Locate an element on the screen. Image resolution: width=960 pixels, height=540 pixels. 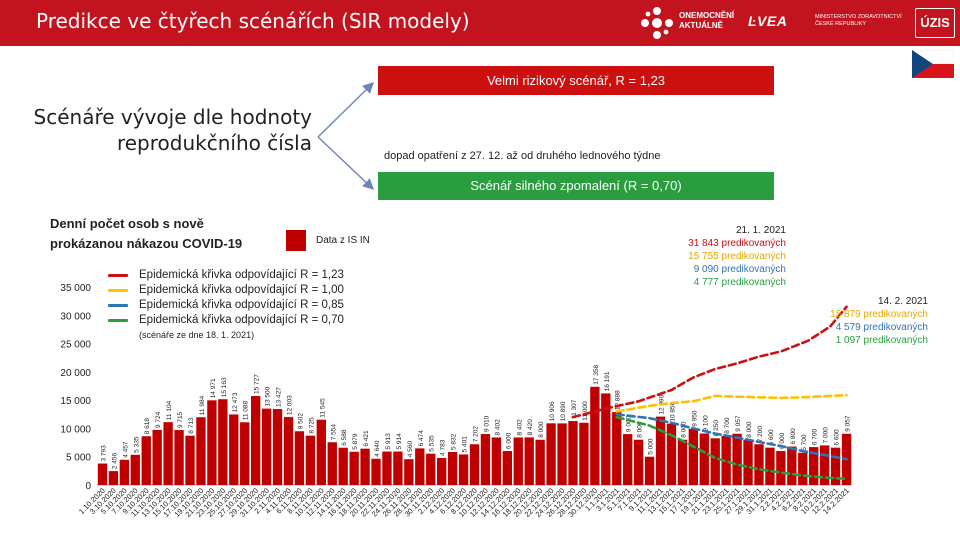
bar-value-label: 6 474 is located at coordinates (421, 438).